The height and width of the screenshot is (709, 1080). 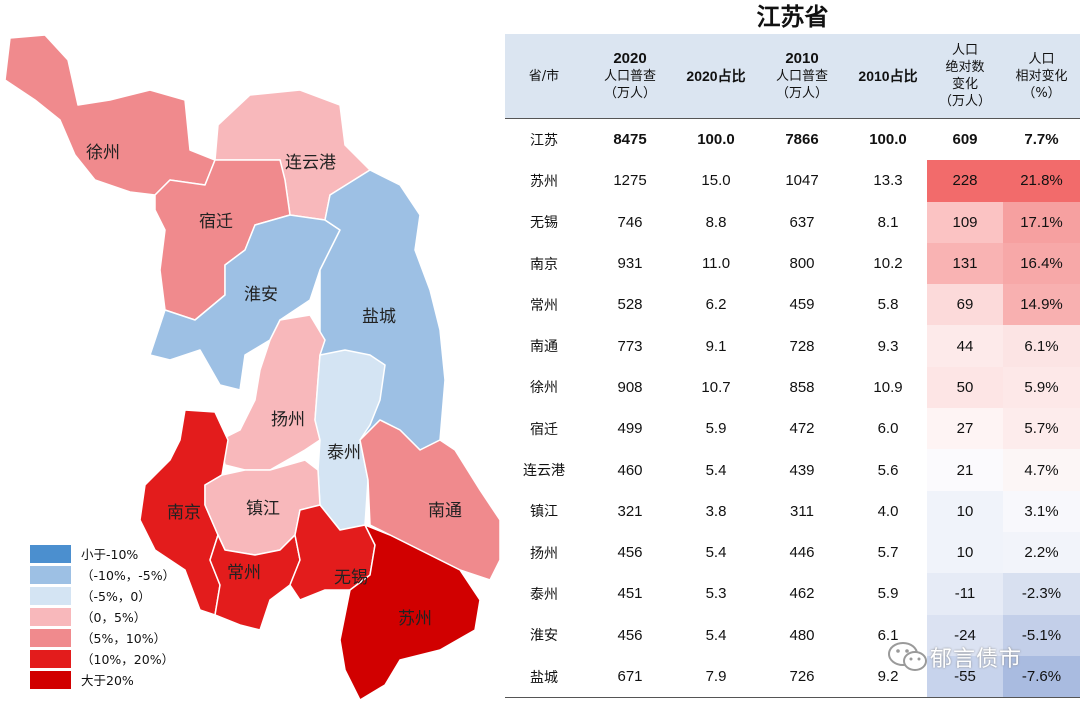 What do you see at coordinates (128, 575) in the screenshot?
I see `legend-label: （-10%，-5%）` at bounding box center [128, 575].